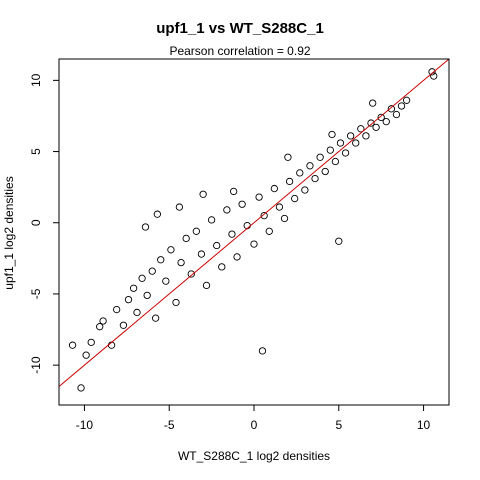 The height and width of the screenshot is (480, 480). I want to click on x-tick-label: 0, so click(254, 425).